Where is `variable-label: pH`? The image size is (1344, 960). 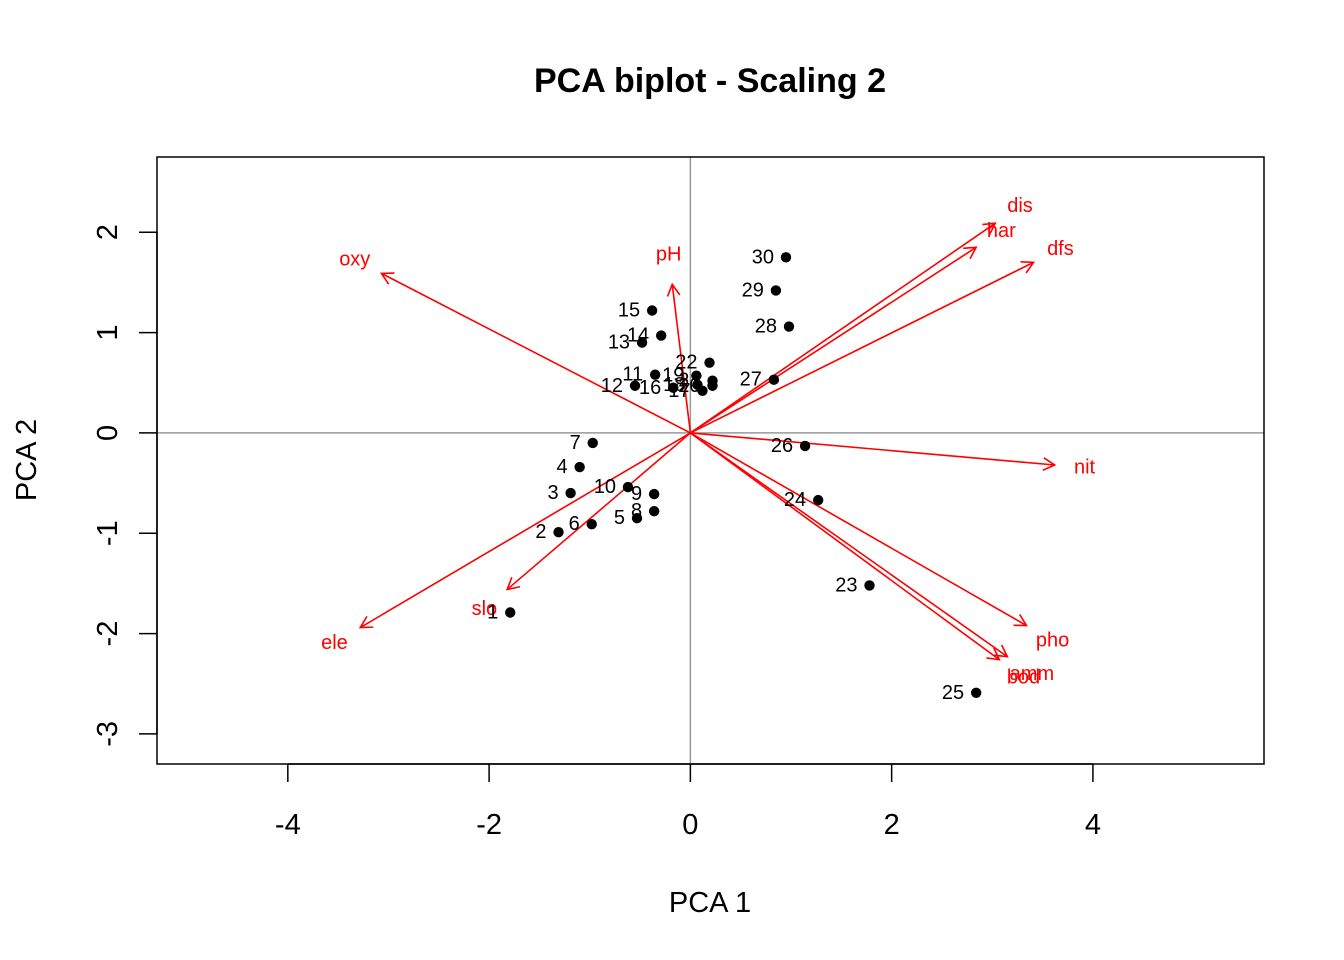 variable-label: pH is located at coordinates (669, 255).